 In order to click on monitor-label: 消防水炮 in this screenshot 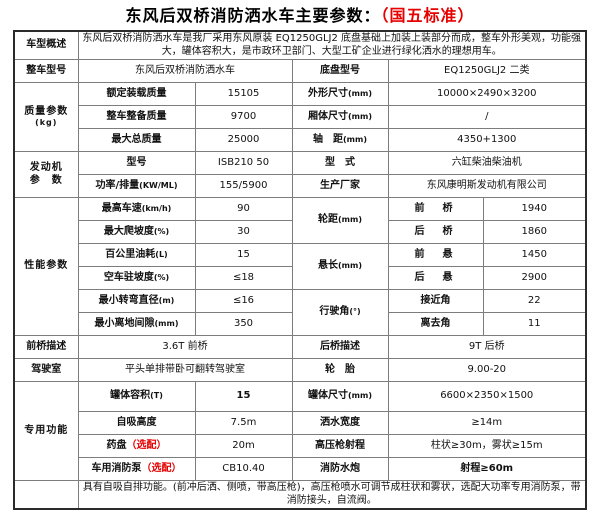, I will do `click(340, 469)`.